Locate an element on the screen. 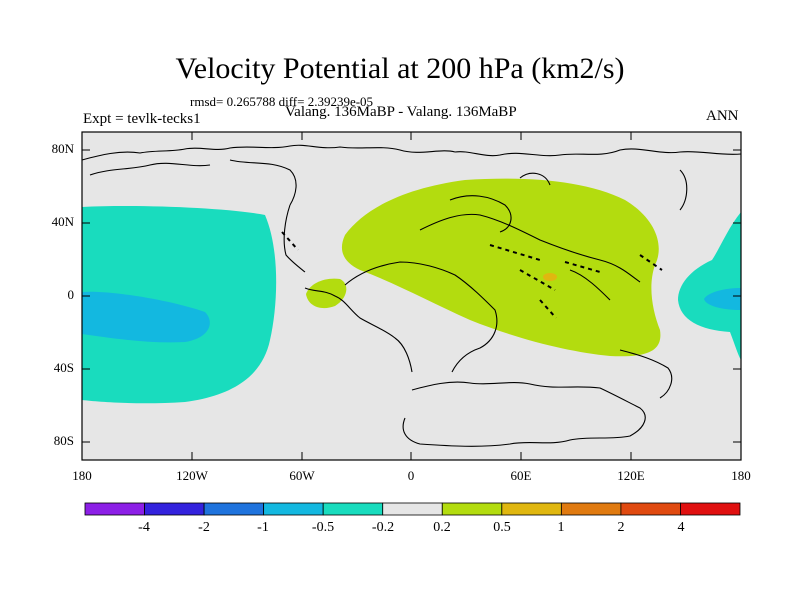 The image size is (800, 600). y-label-80n: 80N is located at coordinates (62, 148).